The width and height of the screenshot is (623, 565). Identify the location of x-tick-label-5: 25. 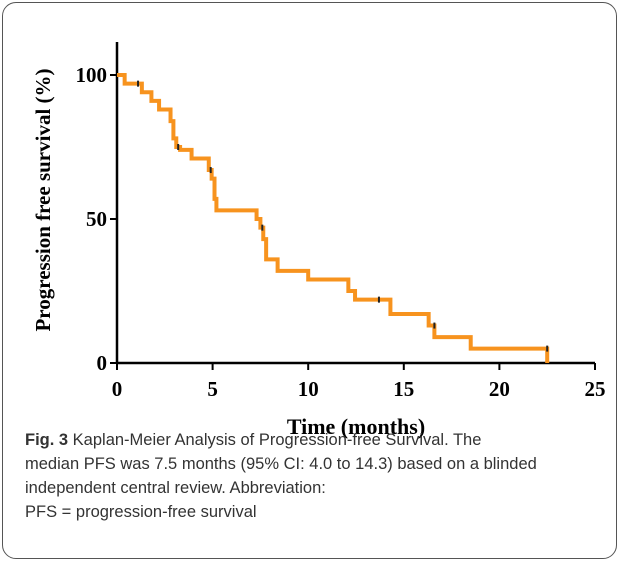
(595, 389).